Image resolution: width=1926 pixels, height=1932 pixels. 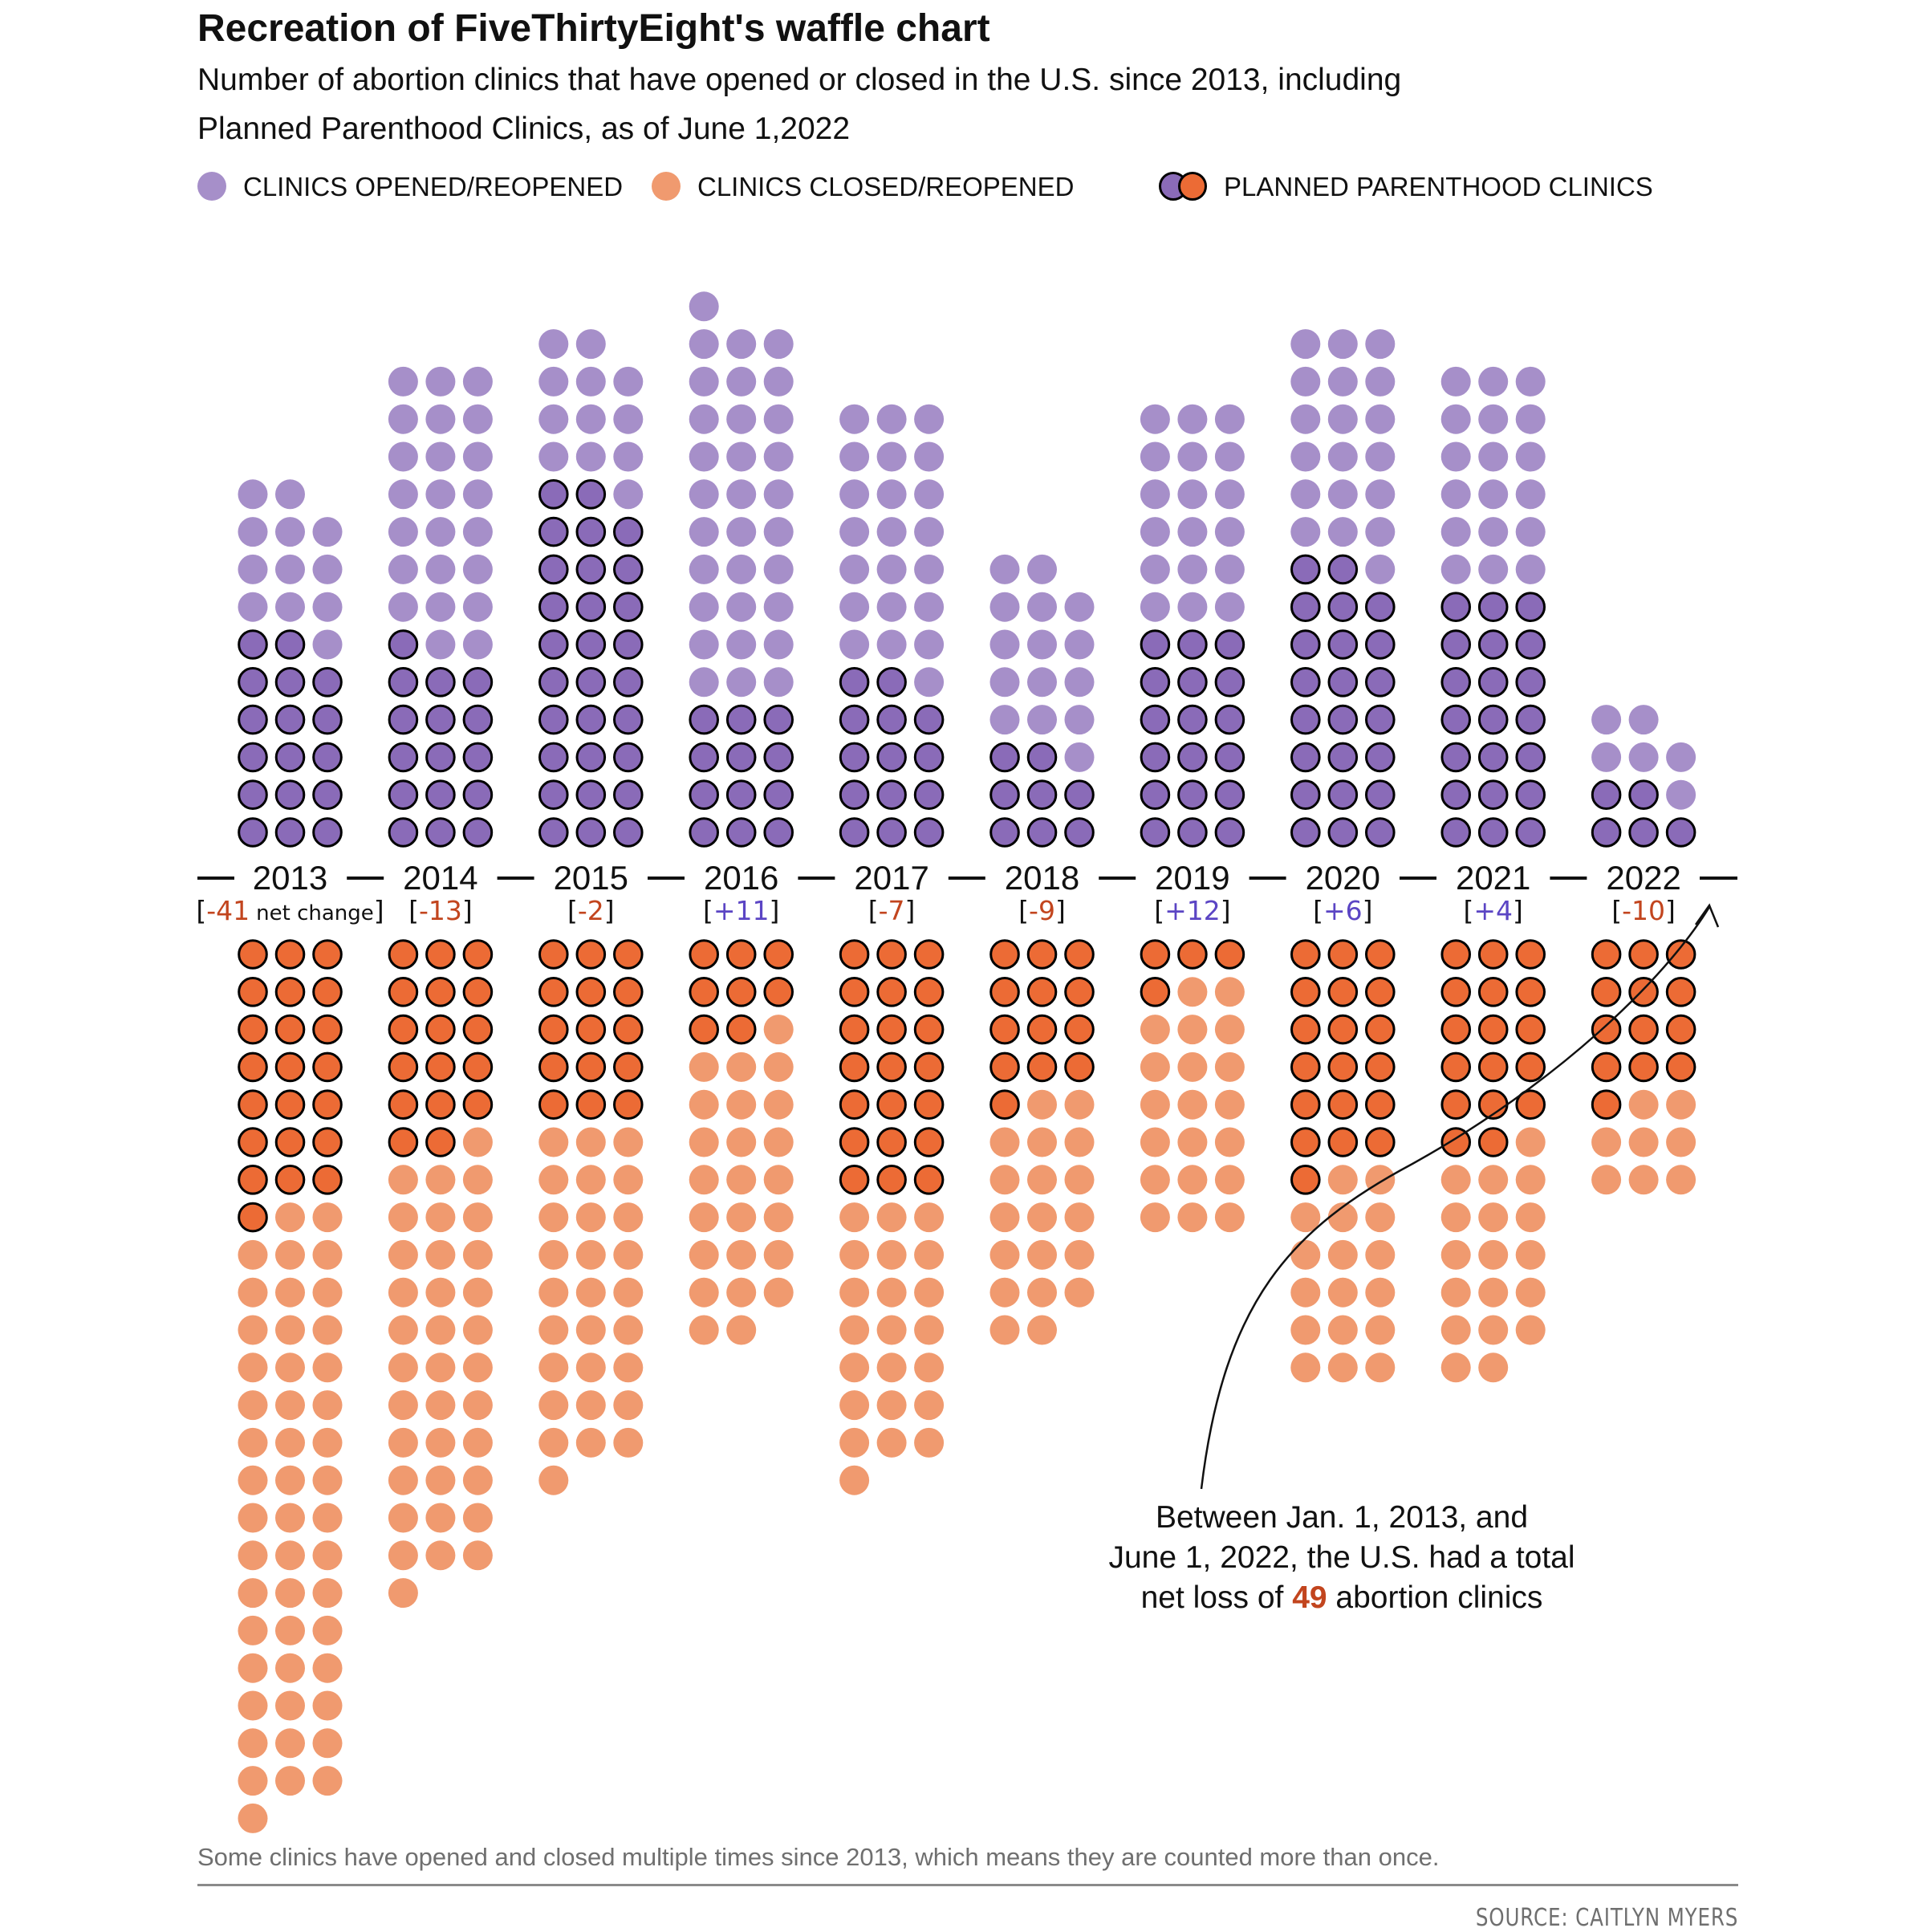 I want to click on year-label: 2015, so click(x=591, y=878).